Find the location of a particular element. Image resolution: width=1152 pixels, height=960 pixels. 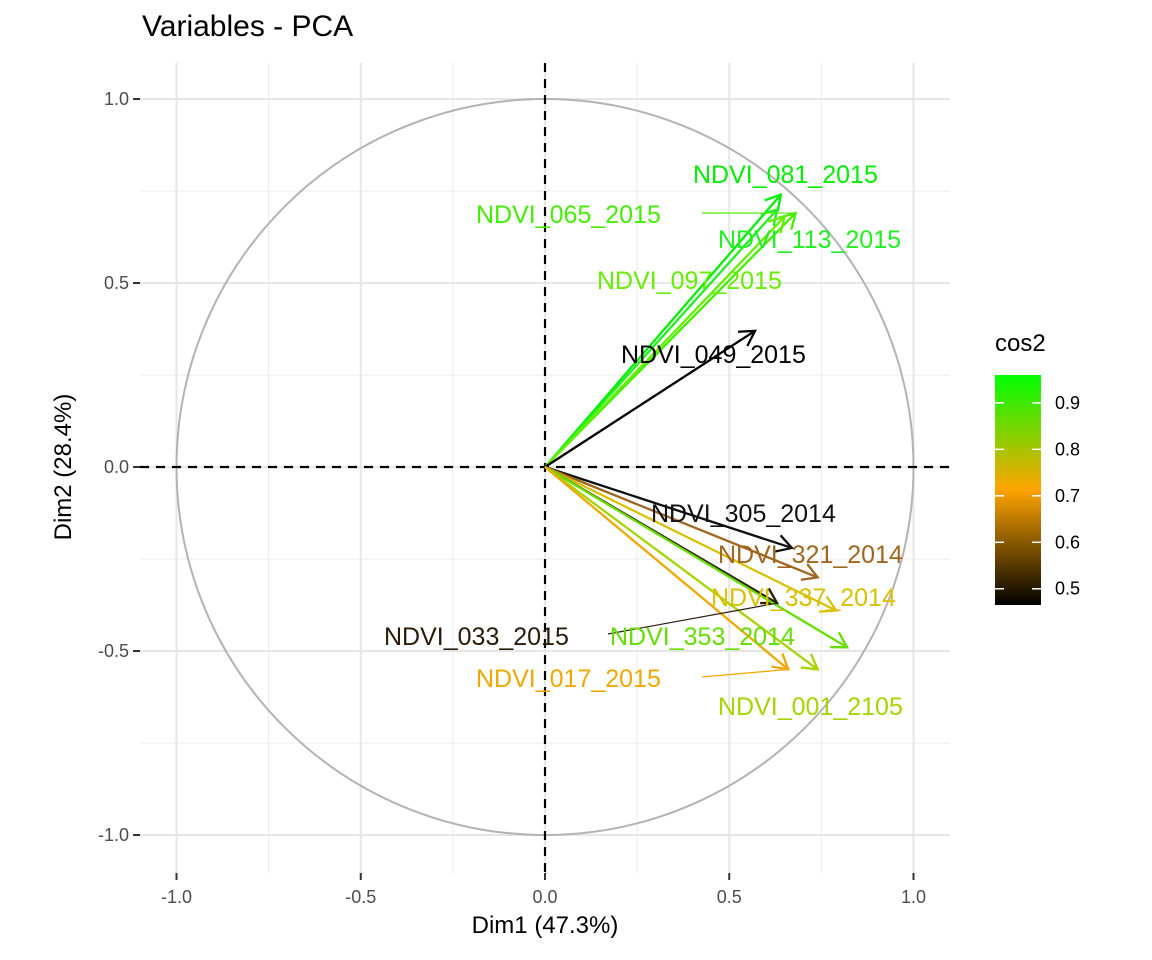

y-tick-label: -1.0 is located at coordinates (113, 835).